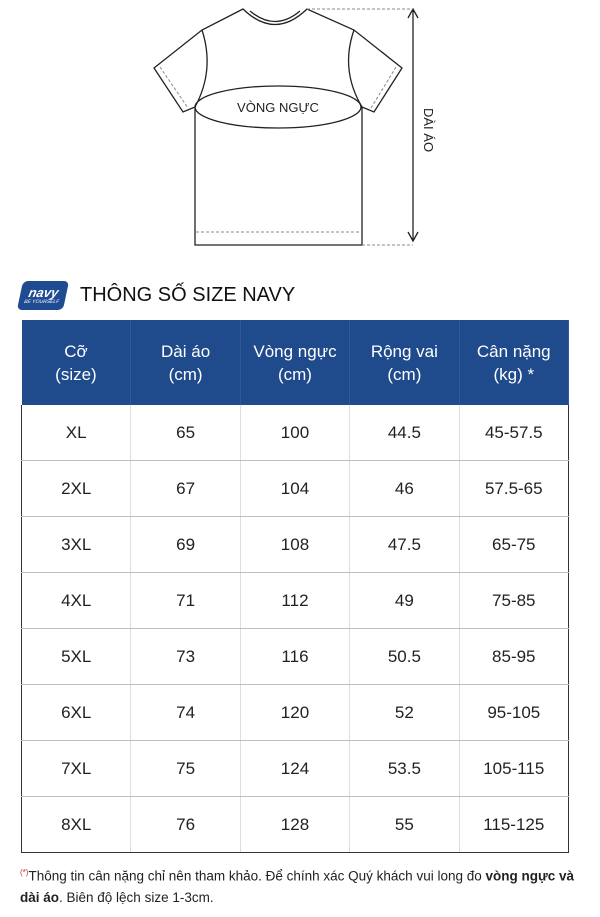 This screenshot has height=917, width=600. I want to click on table-cell: 75, so click(185, 768).